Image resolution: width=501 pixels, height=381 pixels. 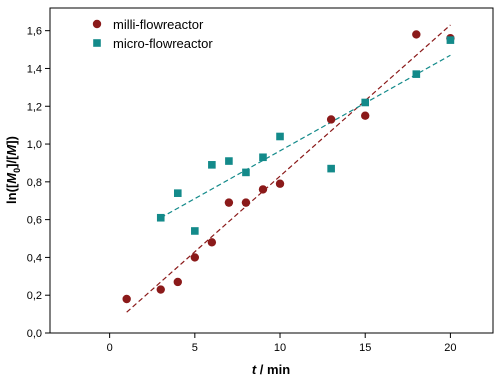 I want to click on y-axis-title-part: ]/[, so click(x=11, y=161).